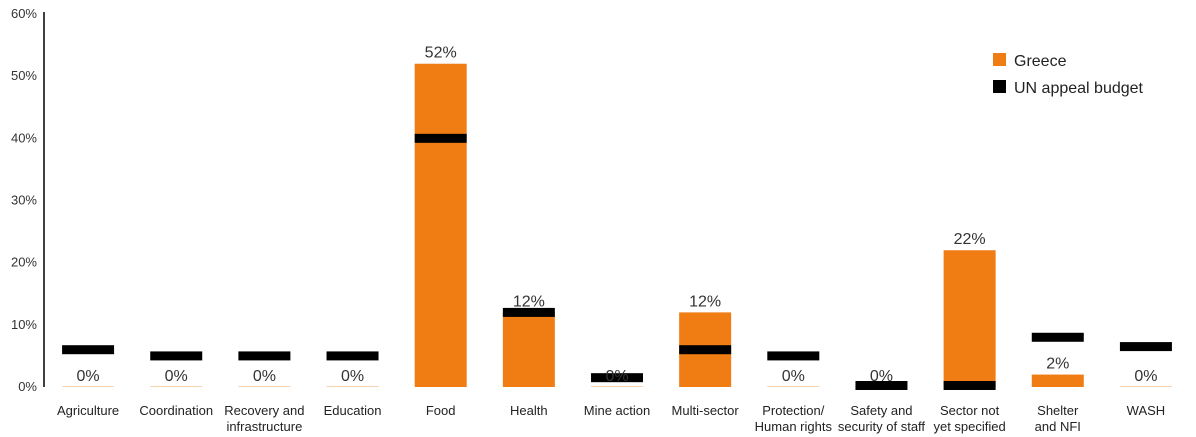  What do you see at coordinates (1040, 61) in the screenshot?
I see `legend-label-greece: Greece` at bounding box center [1040, 61].